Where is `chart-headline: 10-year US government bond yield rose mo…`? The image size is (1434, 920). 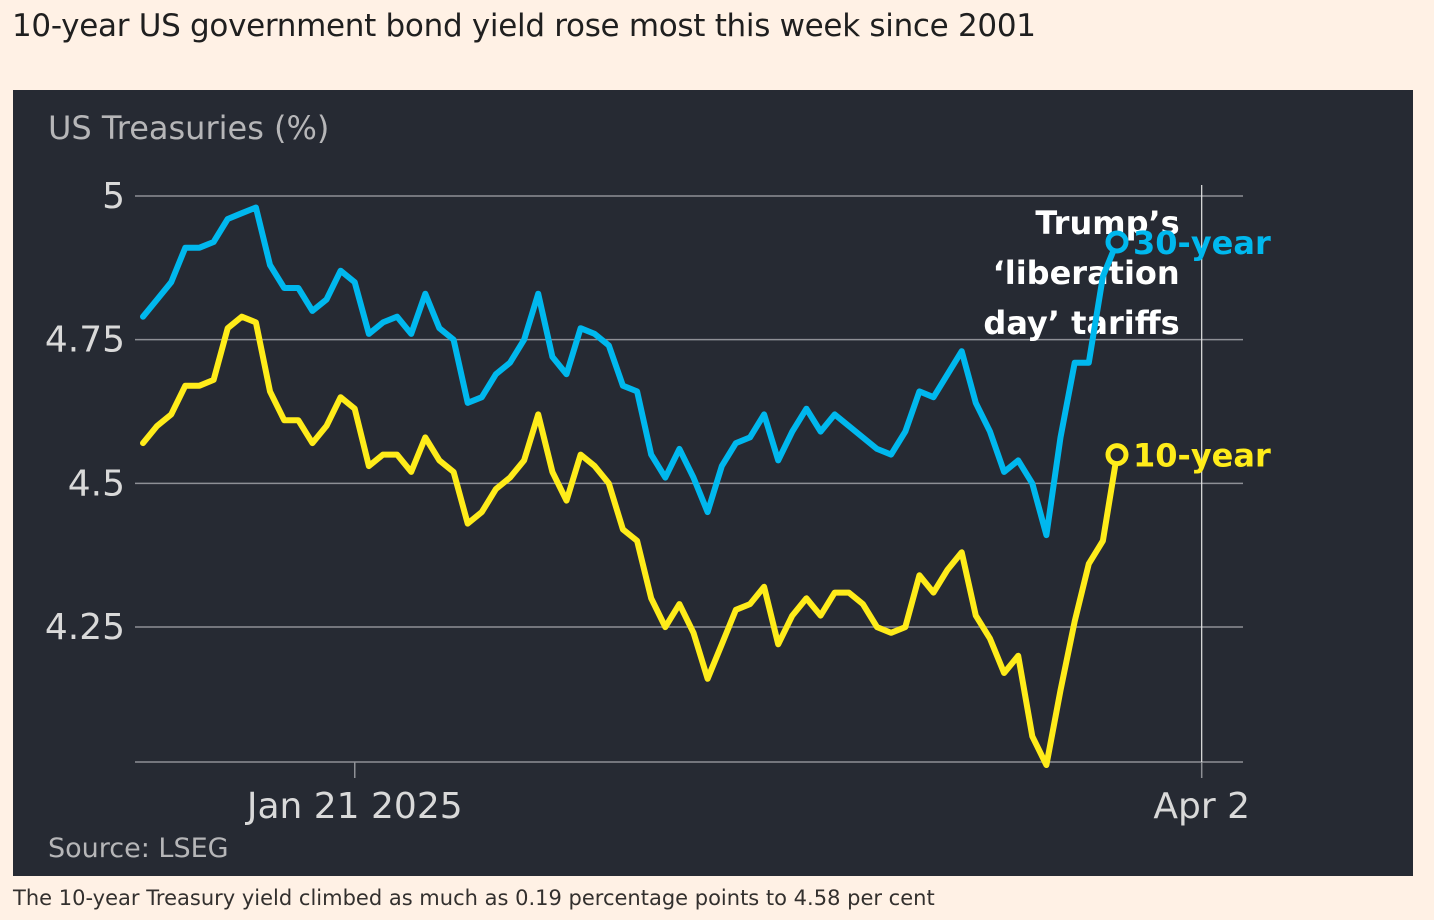 chart-headline: 10-year US government bond yield rose mo… is located at coordinates (524, 26).